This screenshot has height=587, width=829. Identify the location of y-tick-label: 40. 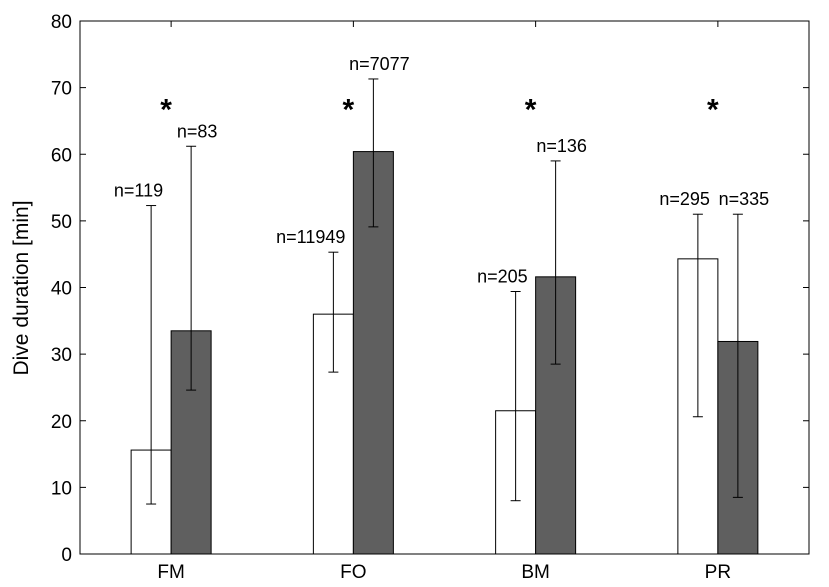
(61, 289).